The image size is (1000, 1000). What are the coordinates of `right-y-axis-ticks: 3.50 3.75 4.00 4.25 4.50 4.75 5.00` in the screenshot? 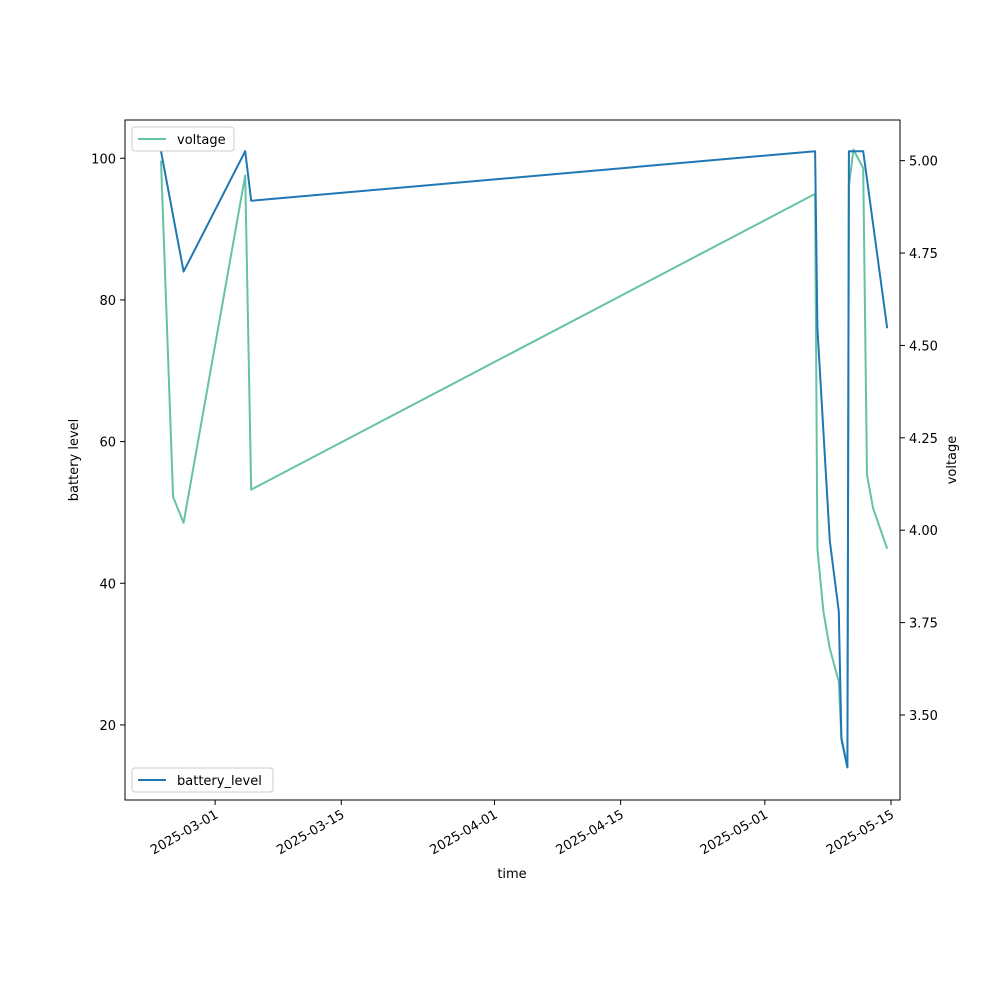 It's located at (919, 439).